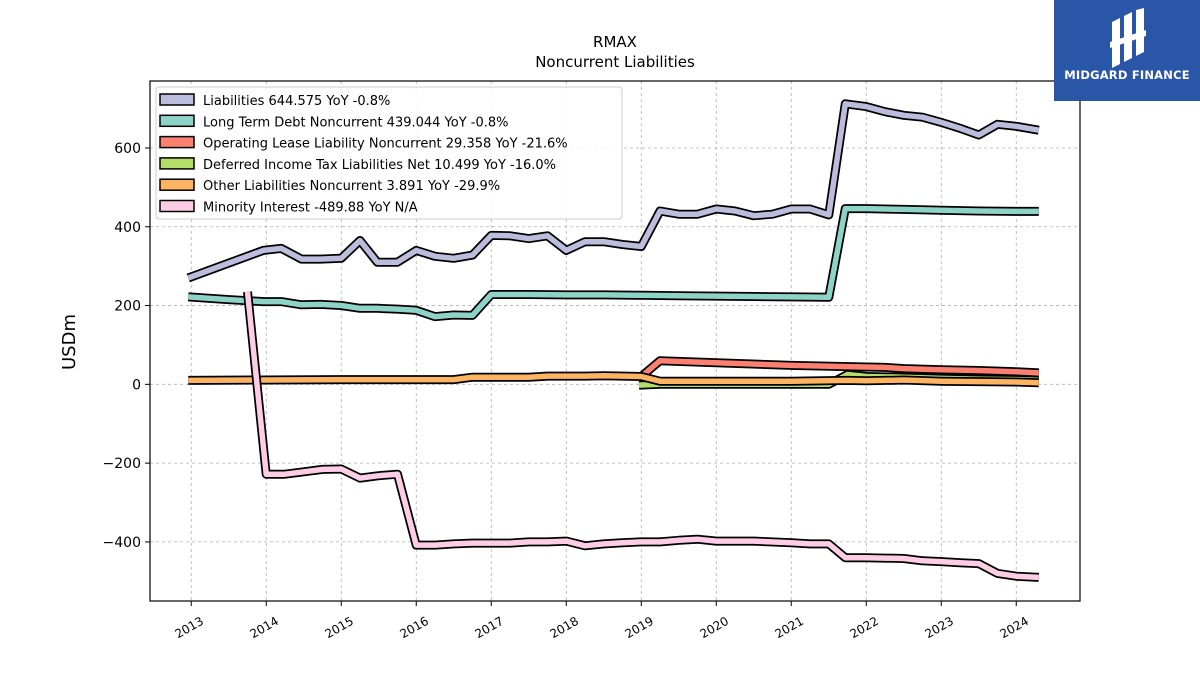 This screenshot has width=1200, height=675. What do you see at coordinates (310, 208) in the screenshot?
I see `legend-label: Minority Interest -489.88 YoY N/A` at bounding box center [310, 208].